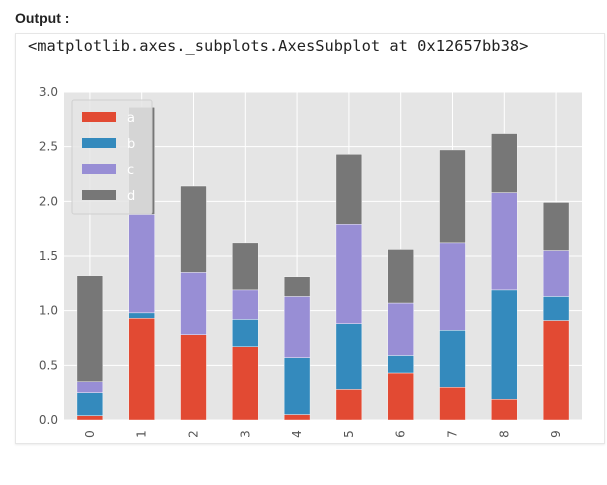  What do you see at coordinates (131, 144) in the screenshot?
I see `legend-label-b: b` at bounding box center [131, 144].